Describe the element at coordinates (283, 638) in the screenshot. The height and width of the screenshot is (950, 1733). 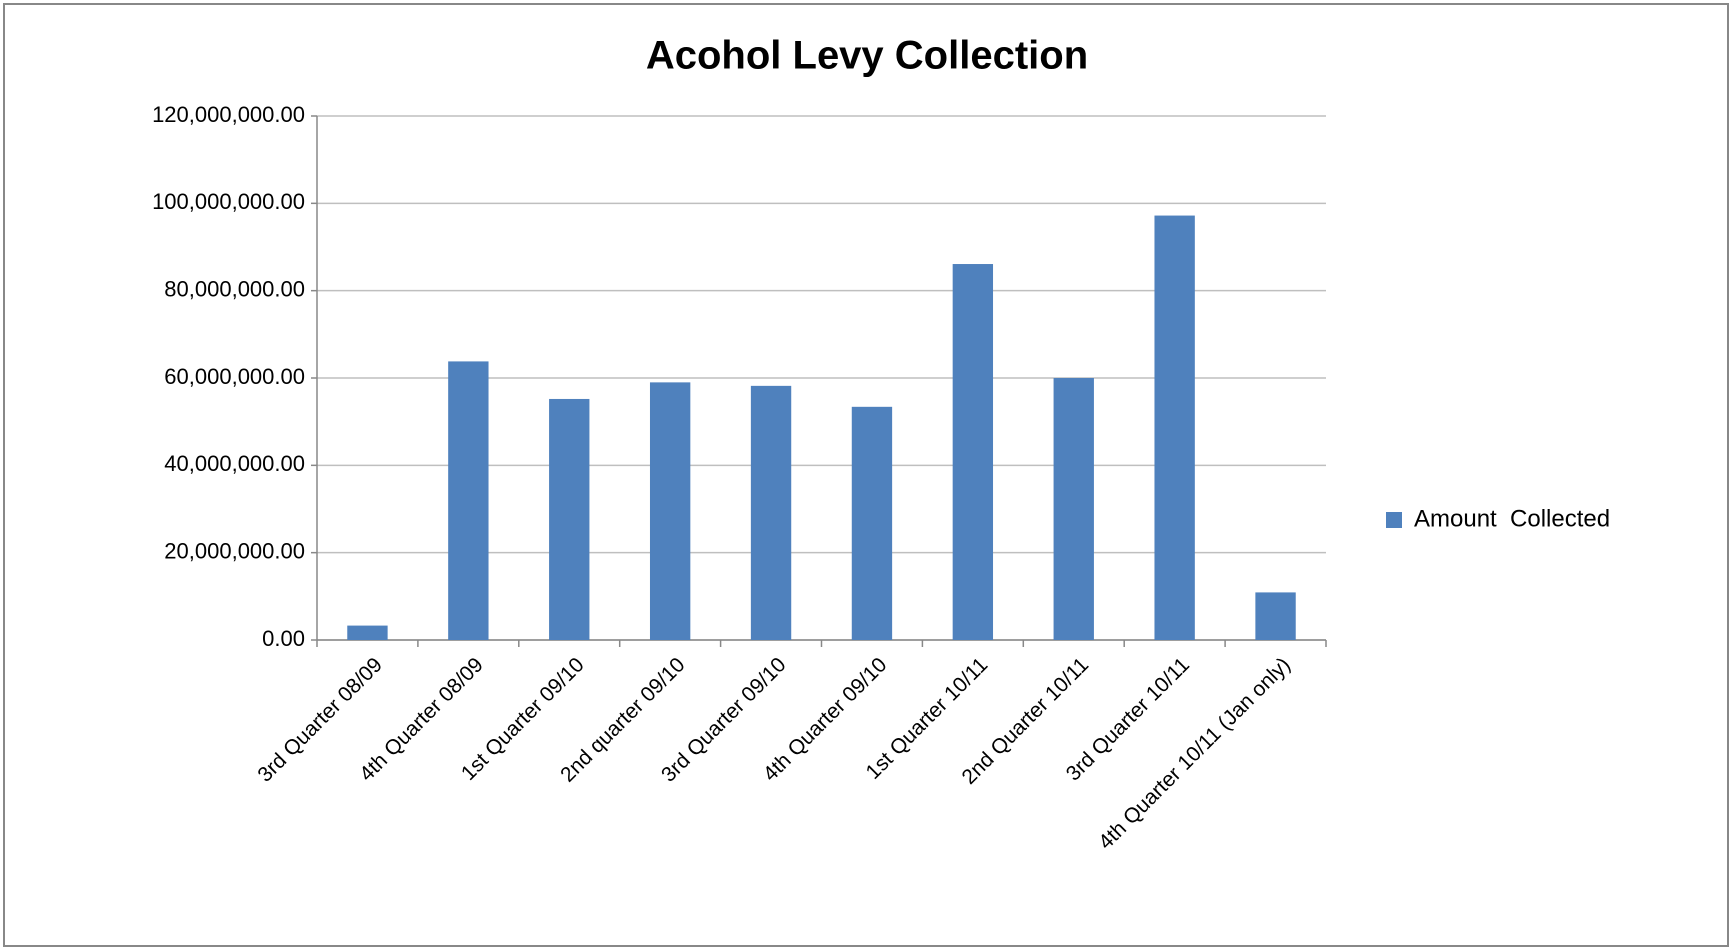
I see `y-tick-label: 0.00` at that location.